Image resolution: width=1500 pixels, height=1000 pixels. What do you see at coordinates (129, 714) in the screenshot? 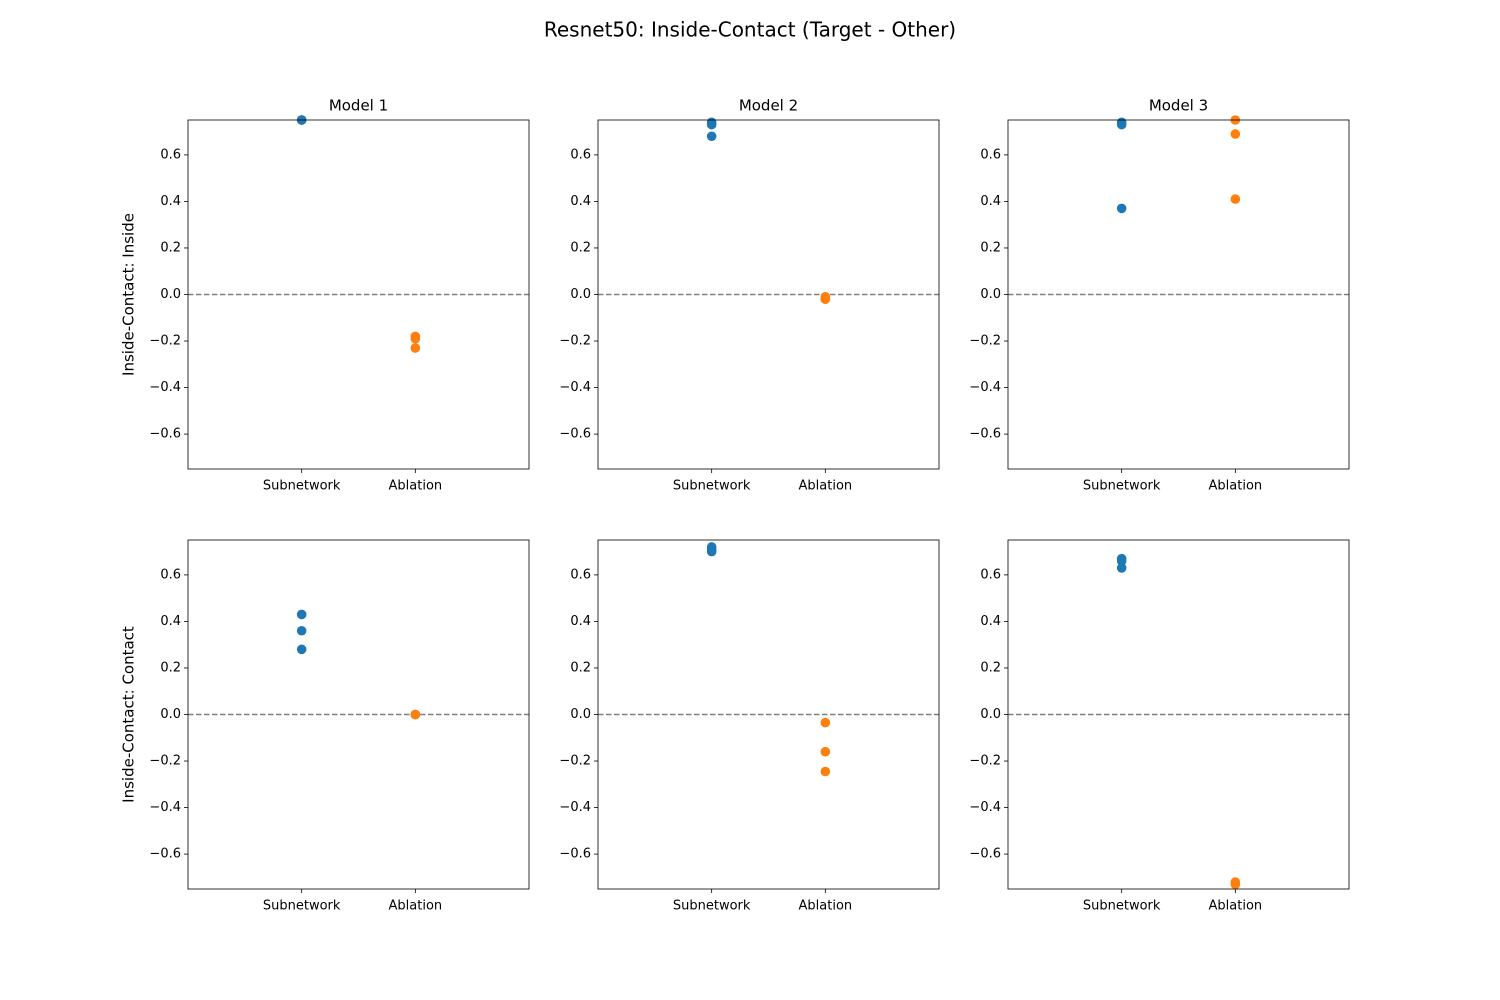
I see `y-axis-label: Inside-Contact: Contact` at bounding box center [129, 714].